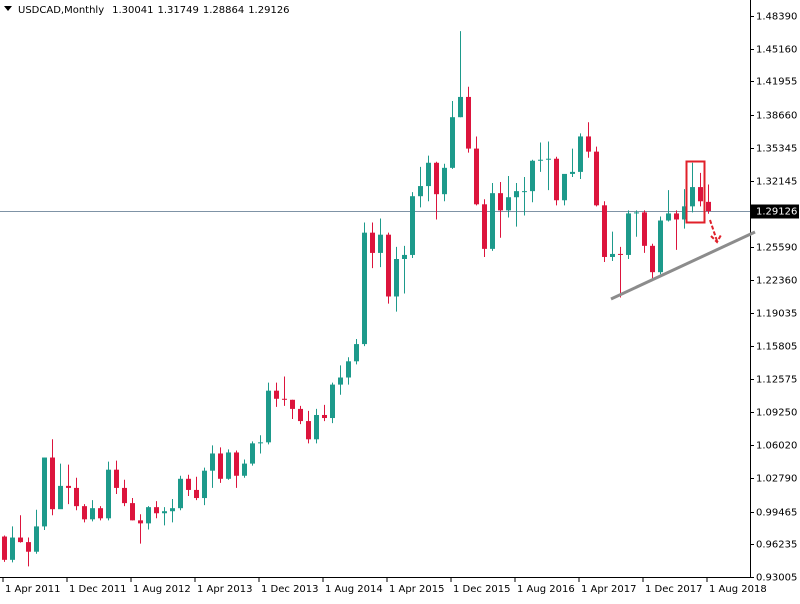 This screenshot has height=604, width=800. Describe the element at coordinates (177, 10) in the screenshot. I see `ohlc: 1.31749` at that location.